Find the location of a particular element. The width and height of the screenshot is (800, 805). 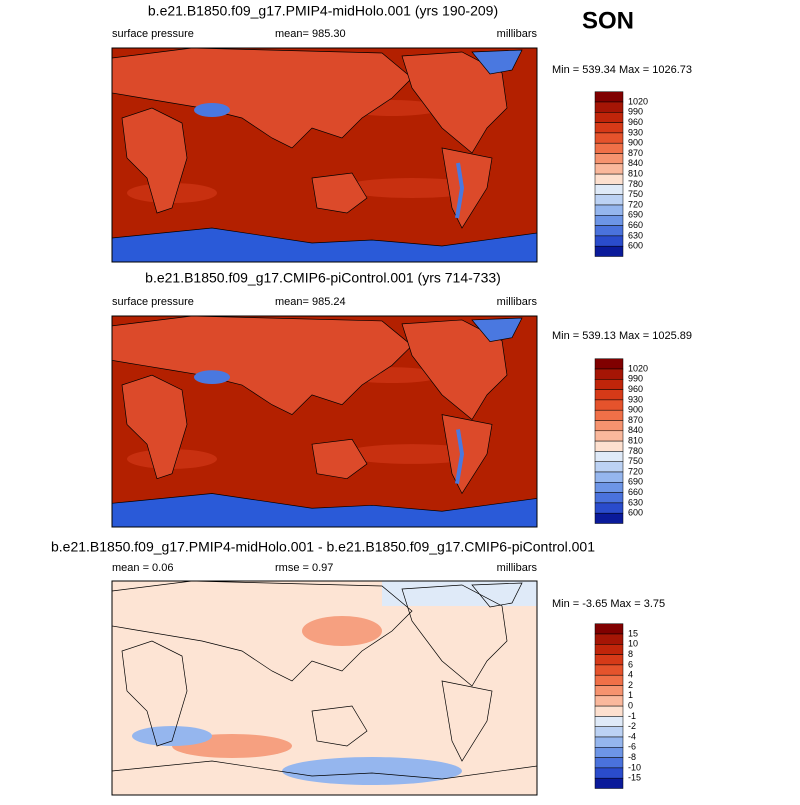

colorbar-label: 15 is located at coordinates (633, 633).